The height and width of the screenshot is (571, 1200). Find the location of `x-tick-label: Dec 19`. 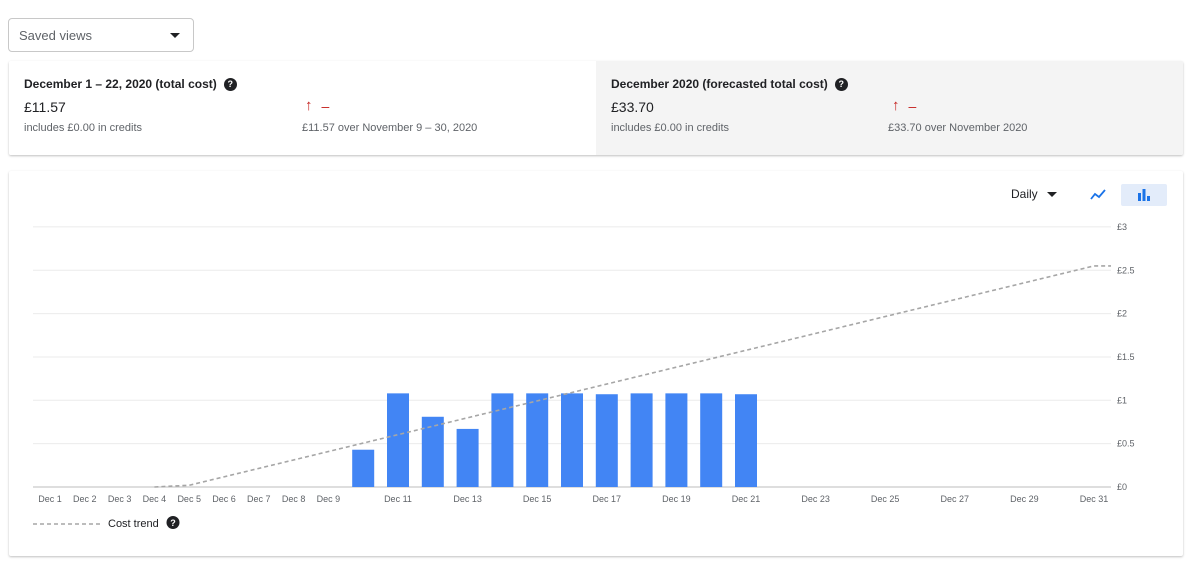

x-tick-label: Dec 19 is located at coordinates (676, 499).